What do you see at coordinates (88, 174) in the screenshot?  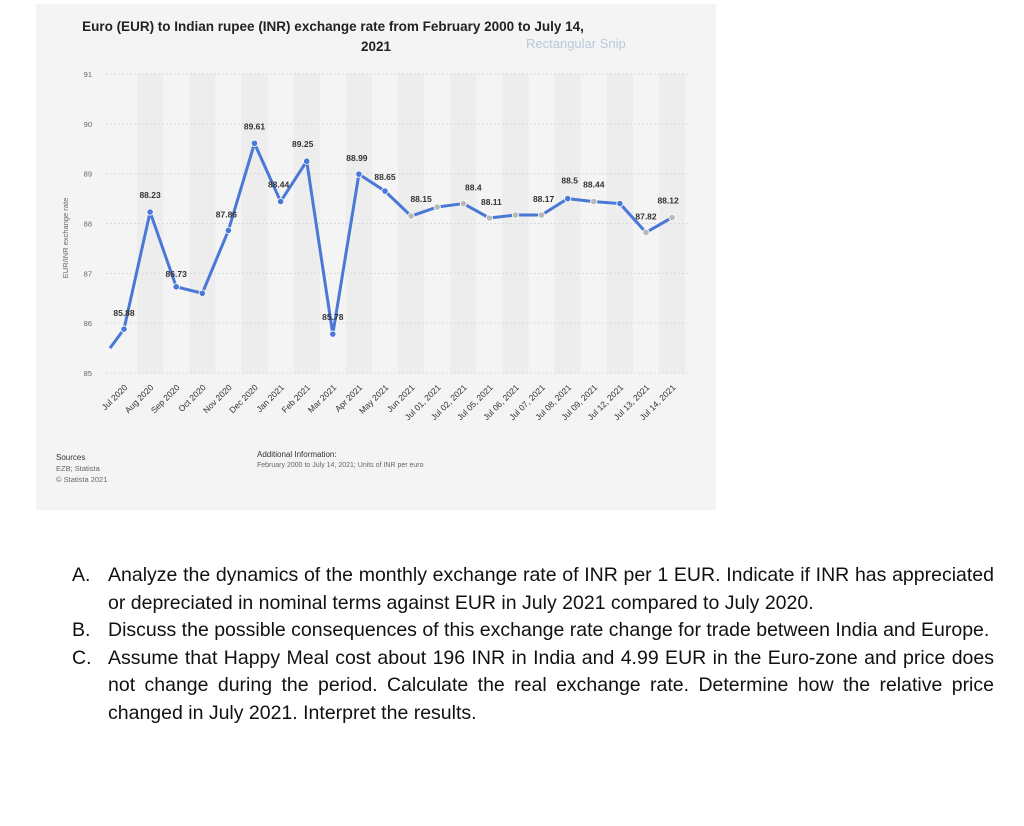 I see `y-tick-label: 89` at bounding box center [88, 174].